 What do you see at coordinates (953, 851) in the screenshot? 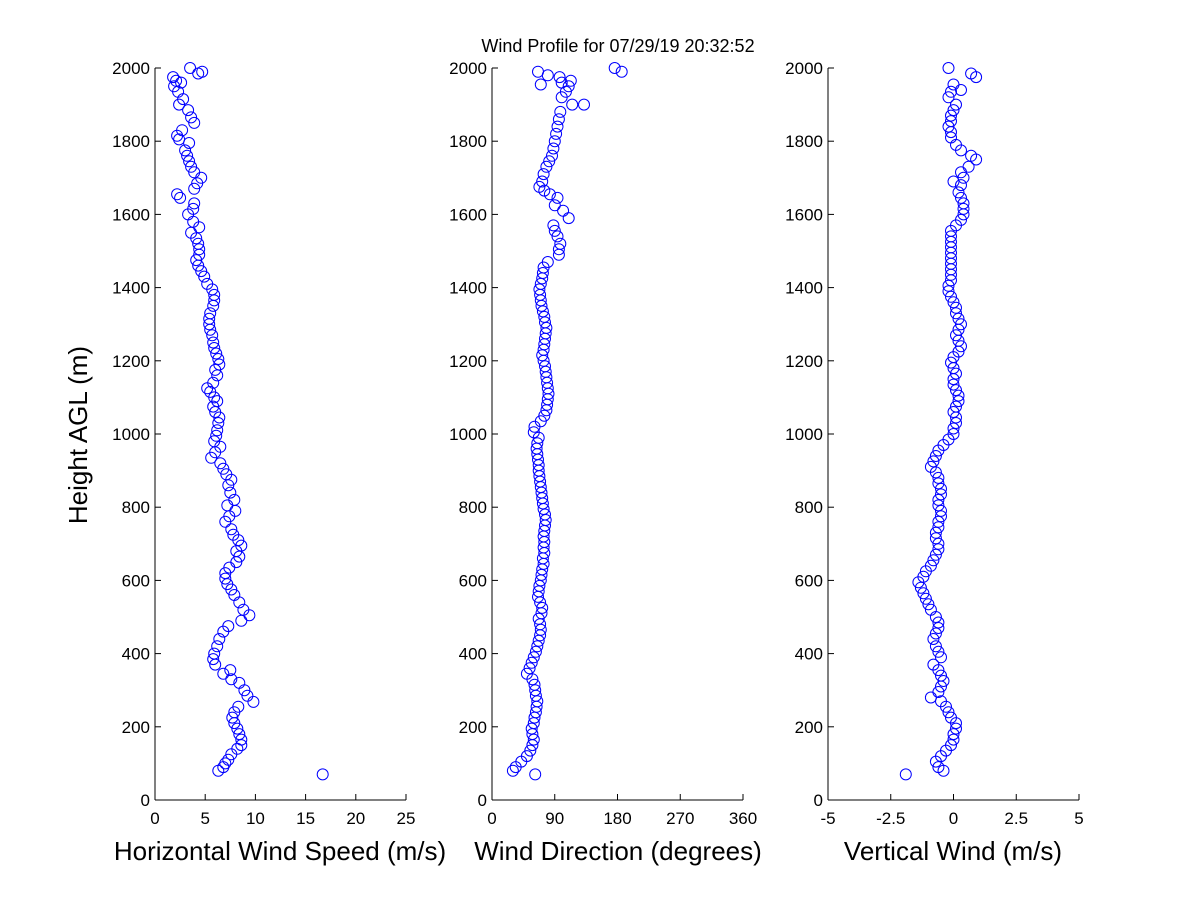
I see `x-axis-title-vertical: Vertical Wind (m/s)` at bounding box center [953, 851].